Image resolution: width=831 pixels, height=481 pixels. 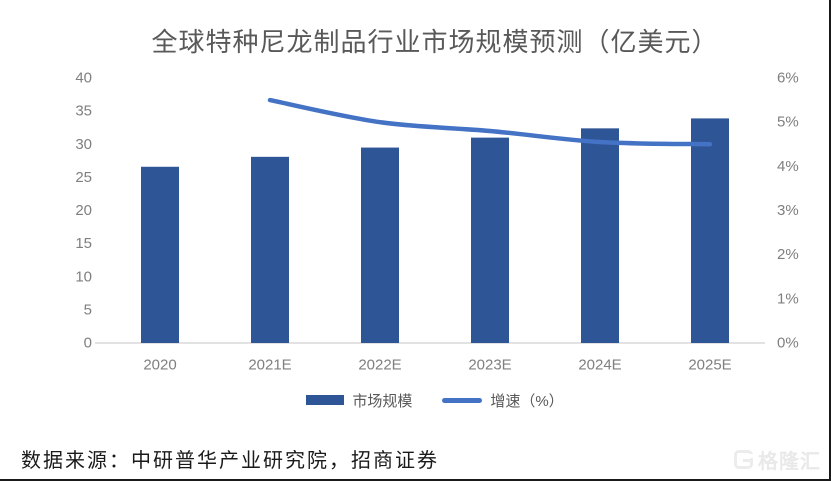 I want to click on watermark: 格隆汇, so click(x=777, y=459).